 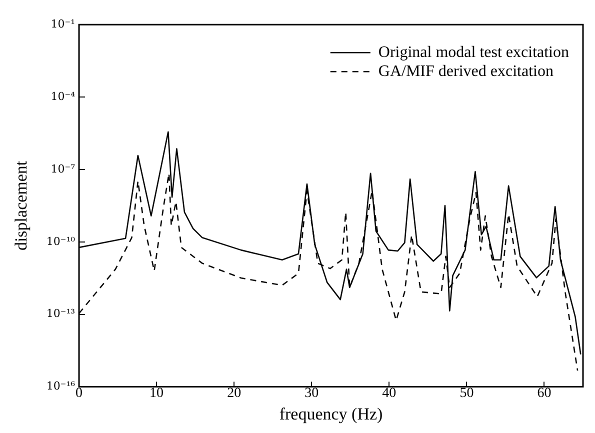 What do you see at coordinates (79, 393) in the screenshot?
I see `x-tick-label: 0` at bounding box center [79, 393].